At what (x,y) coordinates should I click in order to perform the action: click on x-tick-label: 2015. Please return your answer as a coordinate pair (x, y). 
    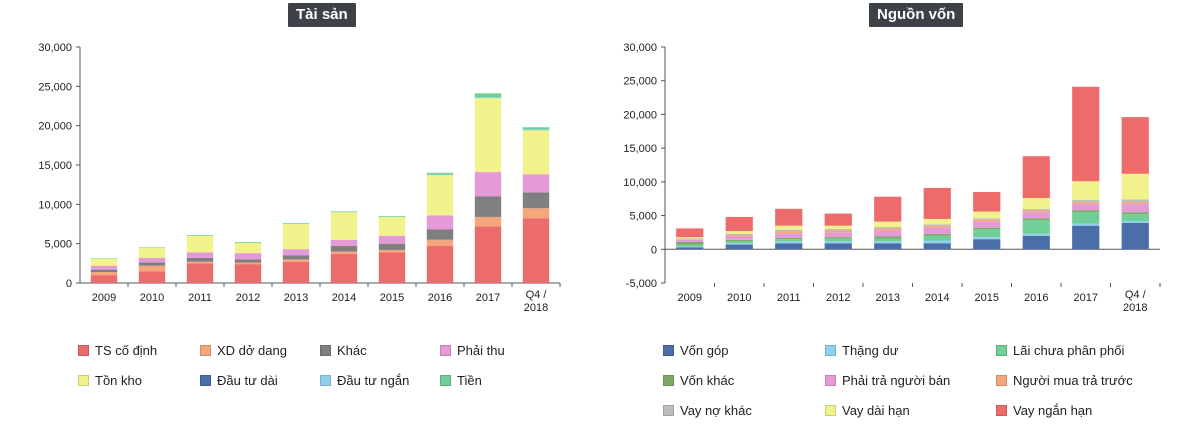
    Looking at the image, I should click on (392, 298).